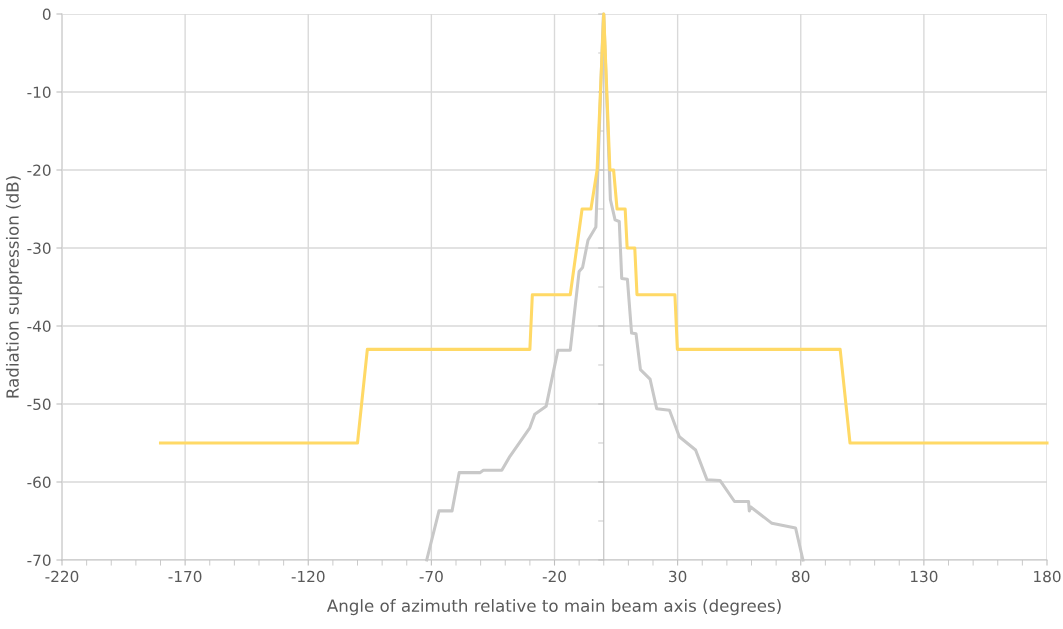 The width and height of the screenshot is (1063, 629). What do you see at coordinates (924, 576) in the screenshot?
I see `x-tick-label: 130` at bounding box center [924, 576].